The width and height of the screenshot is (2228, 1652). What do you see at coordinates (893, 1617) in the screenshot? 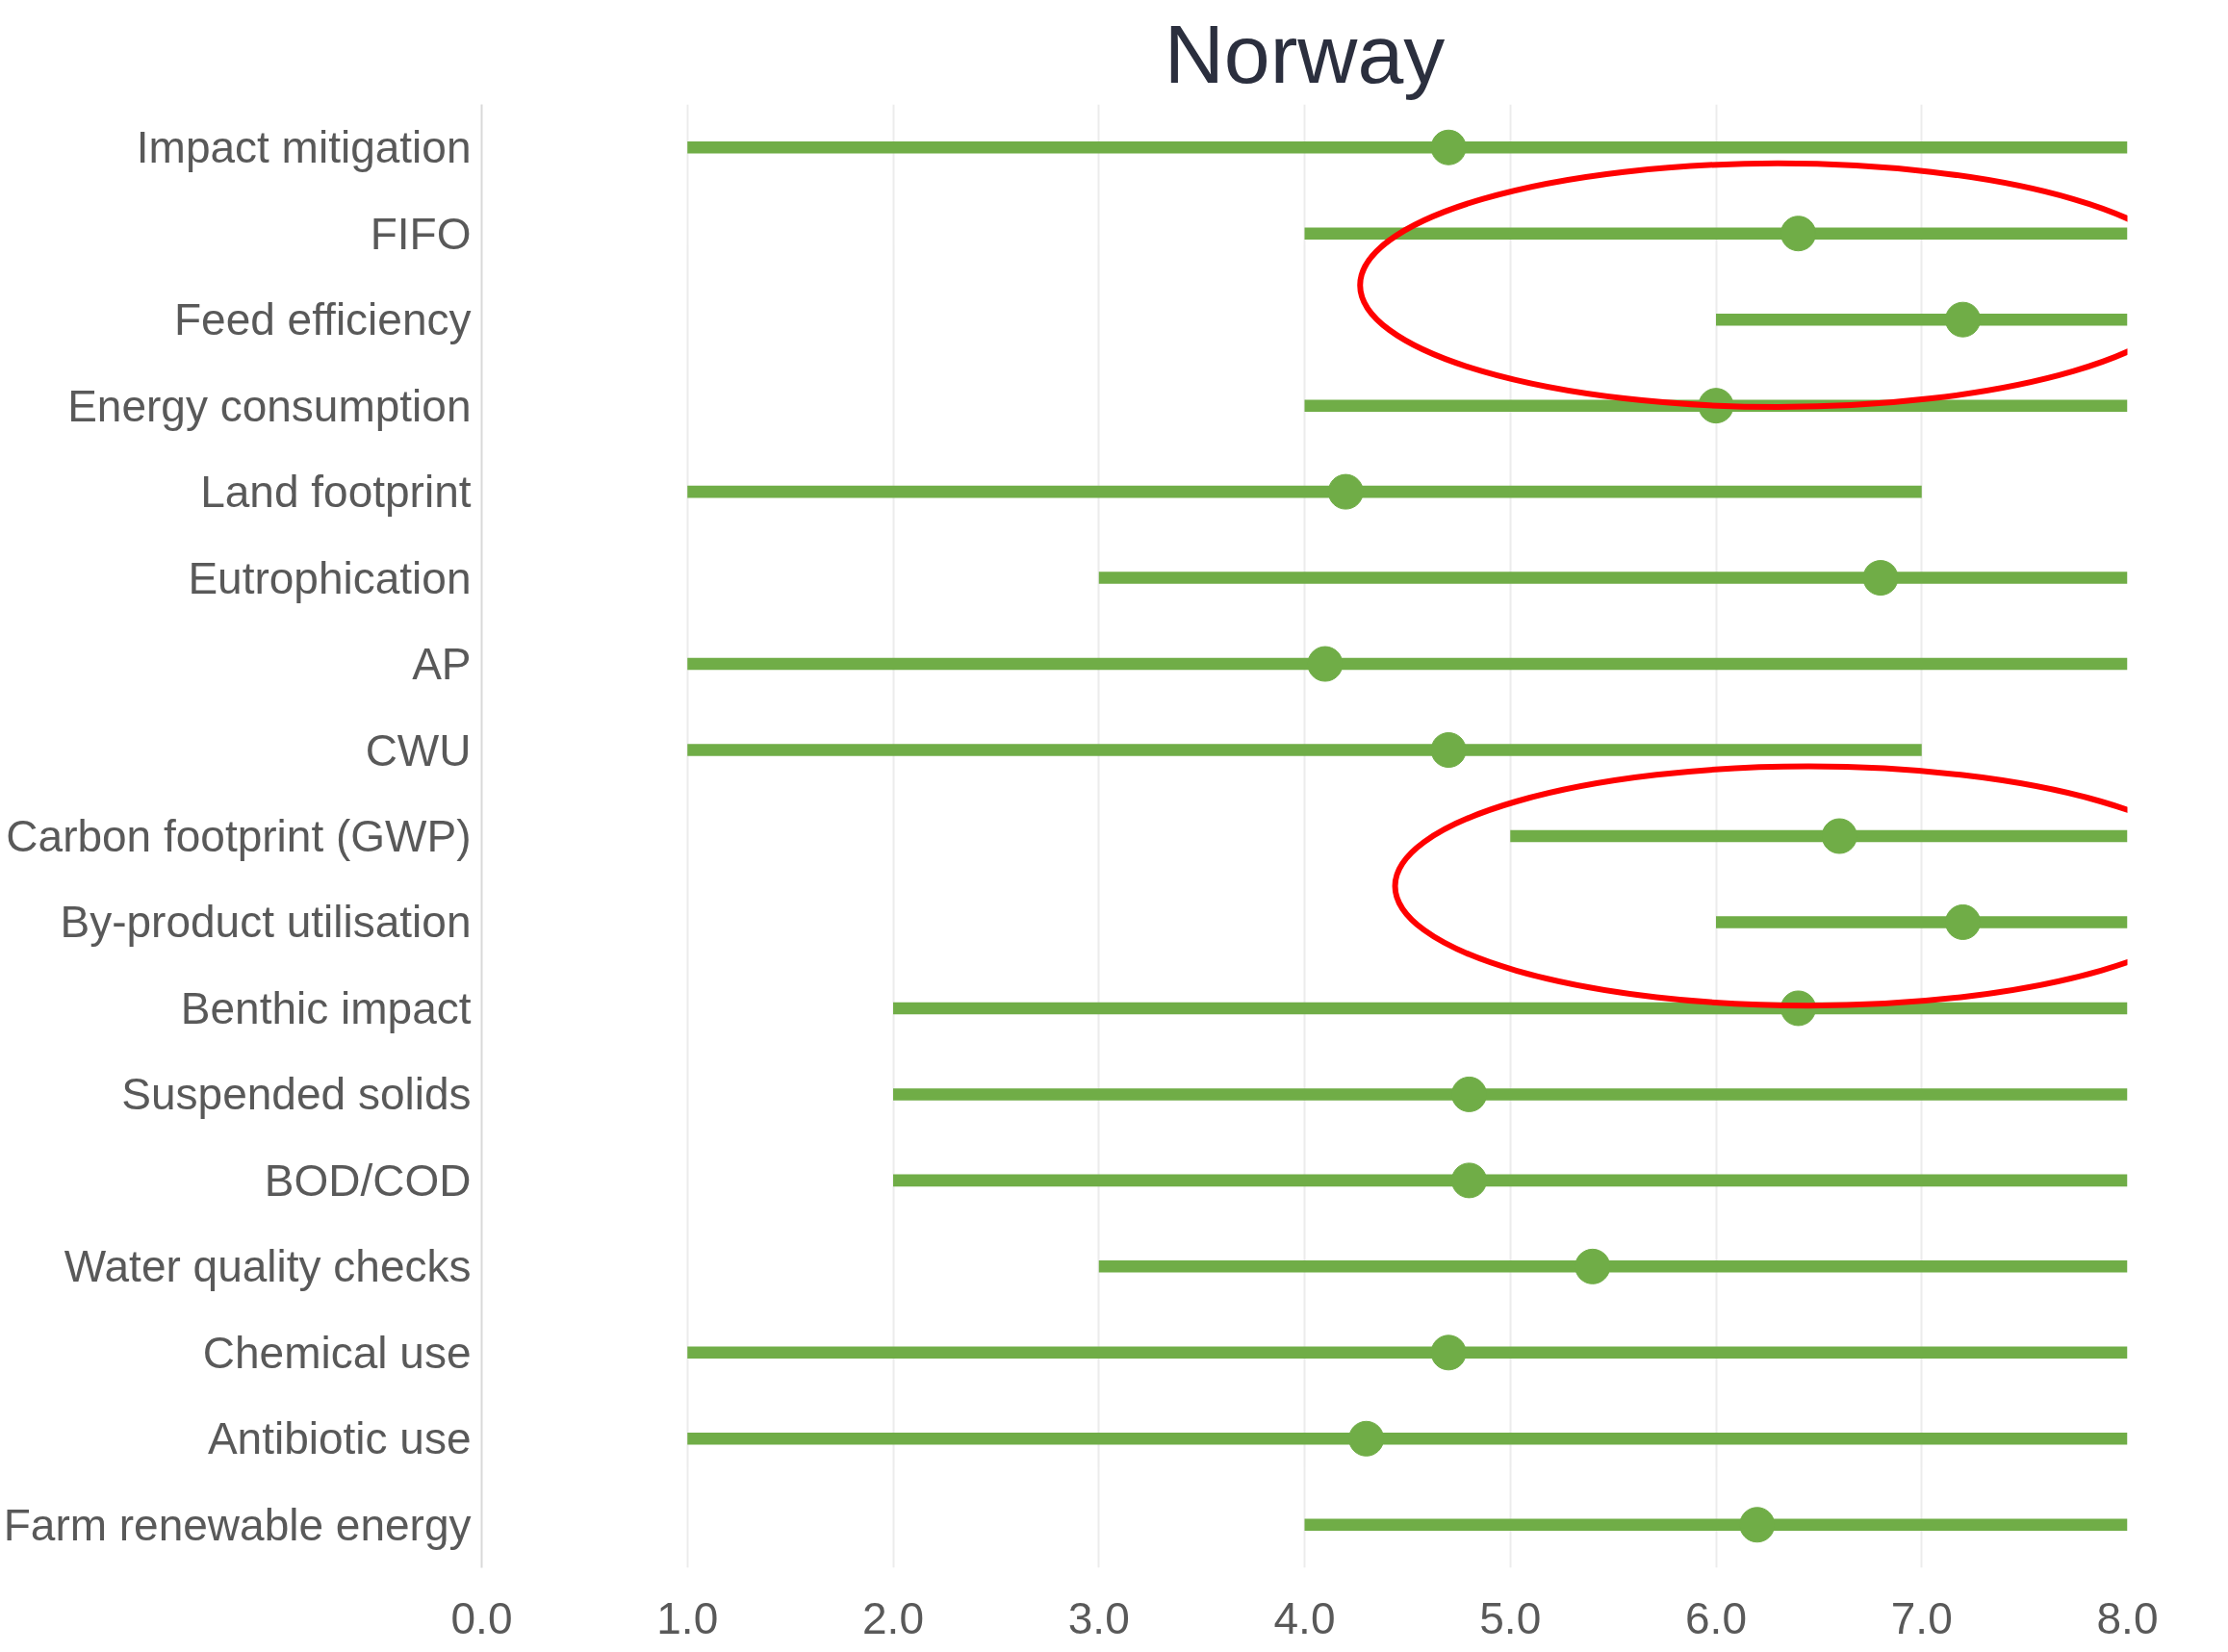
I see `x-tick-label: 2.0` at bounding box center [893, 1617].